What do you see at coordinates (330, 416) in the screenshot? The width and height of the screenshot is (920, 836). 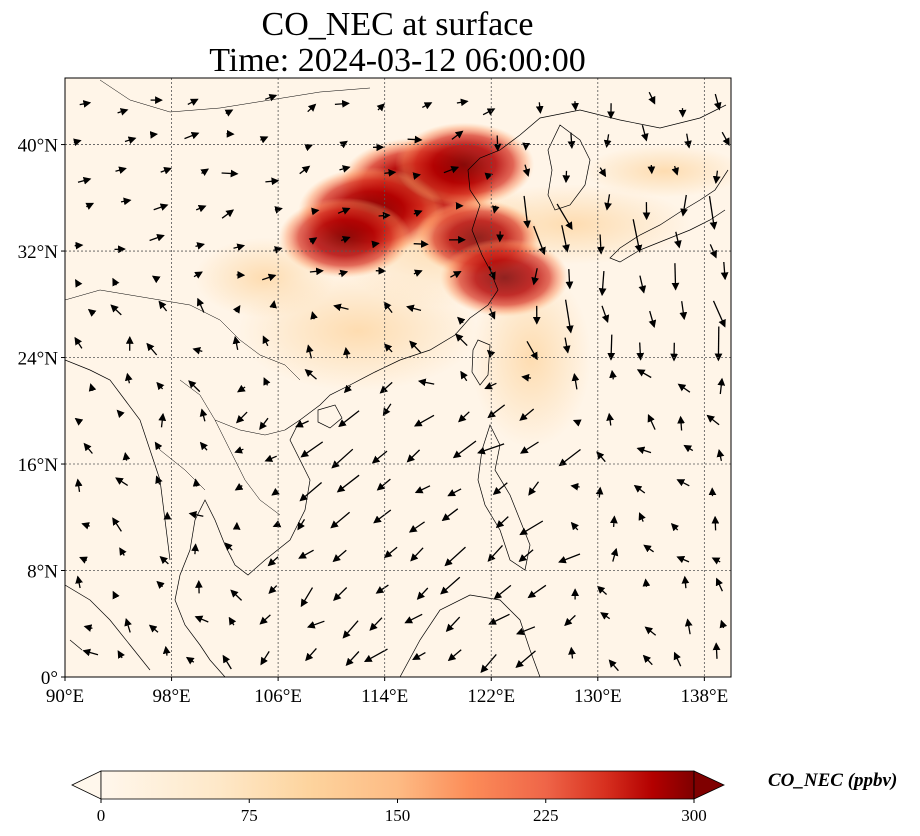 I see `hainan-outline` at bounding box center [330, 416].